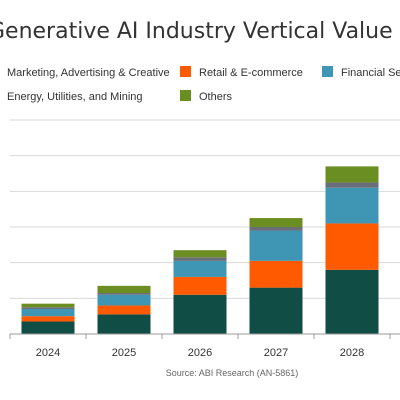 This screenshot has height=400, width=400. I want to click on legend-item: Marketing, Advertising & Creative, so click(88, 73).